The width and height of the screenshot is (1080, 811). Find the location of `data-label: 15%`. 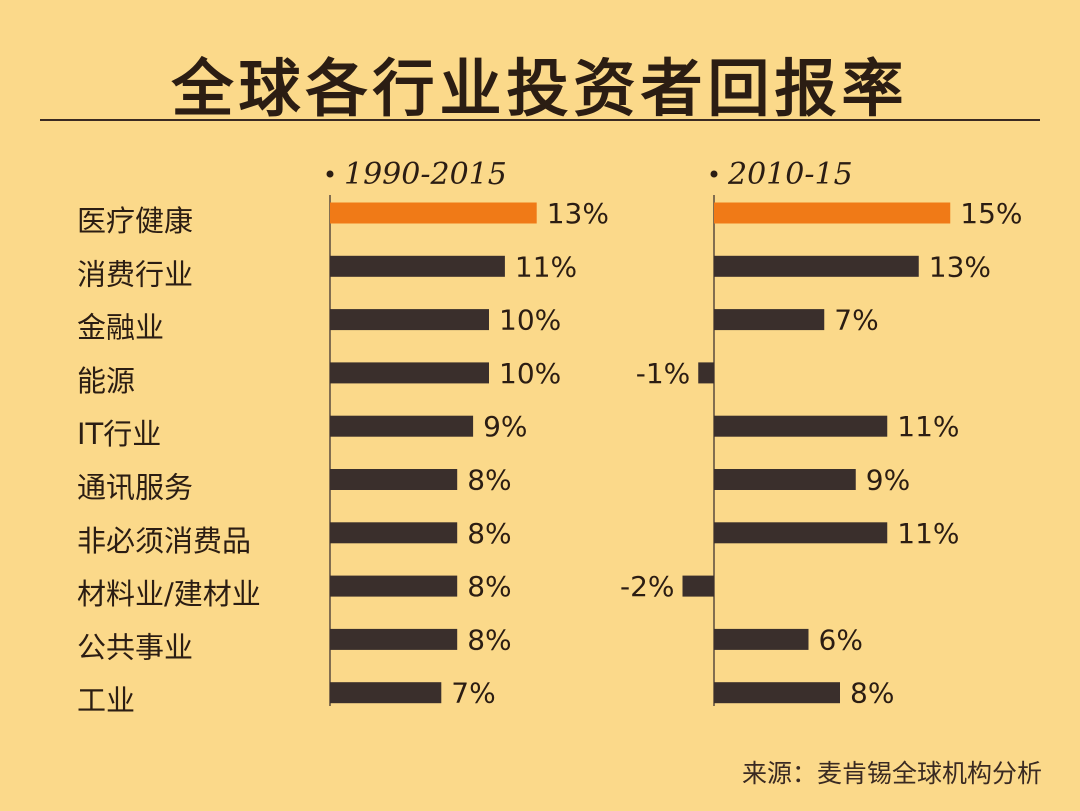

data-label: 15% is located at coordinates (991, 213).